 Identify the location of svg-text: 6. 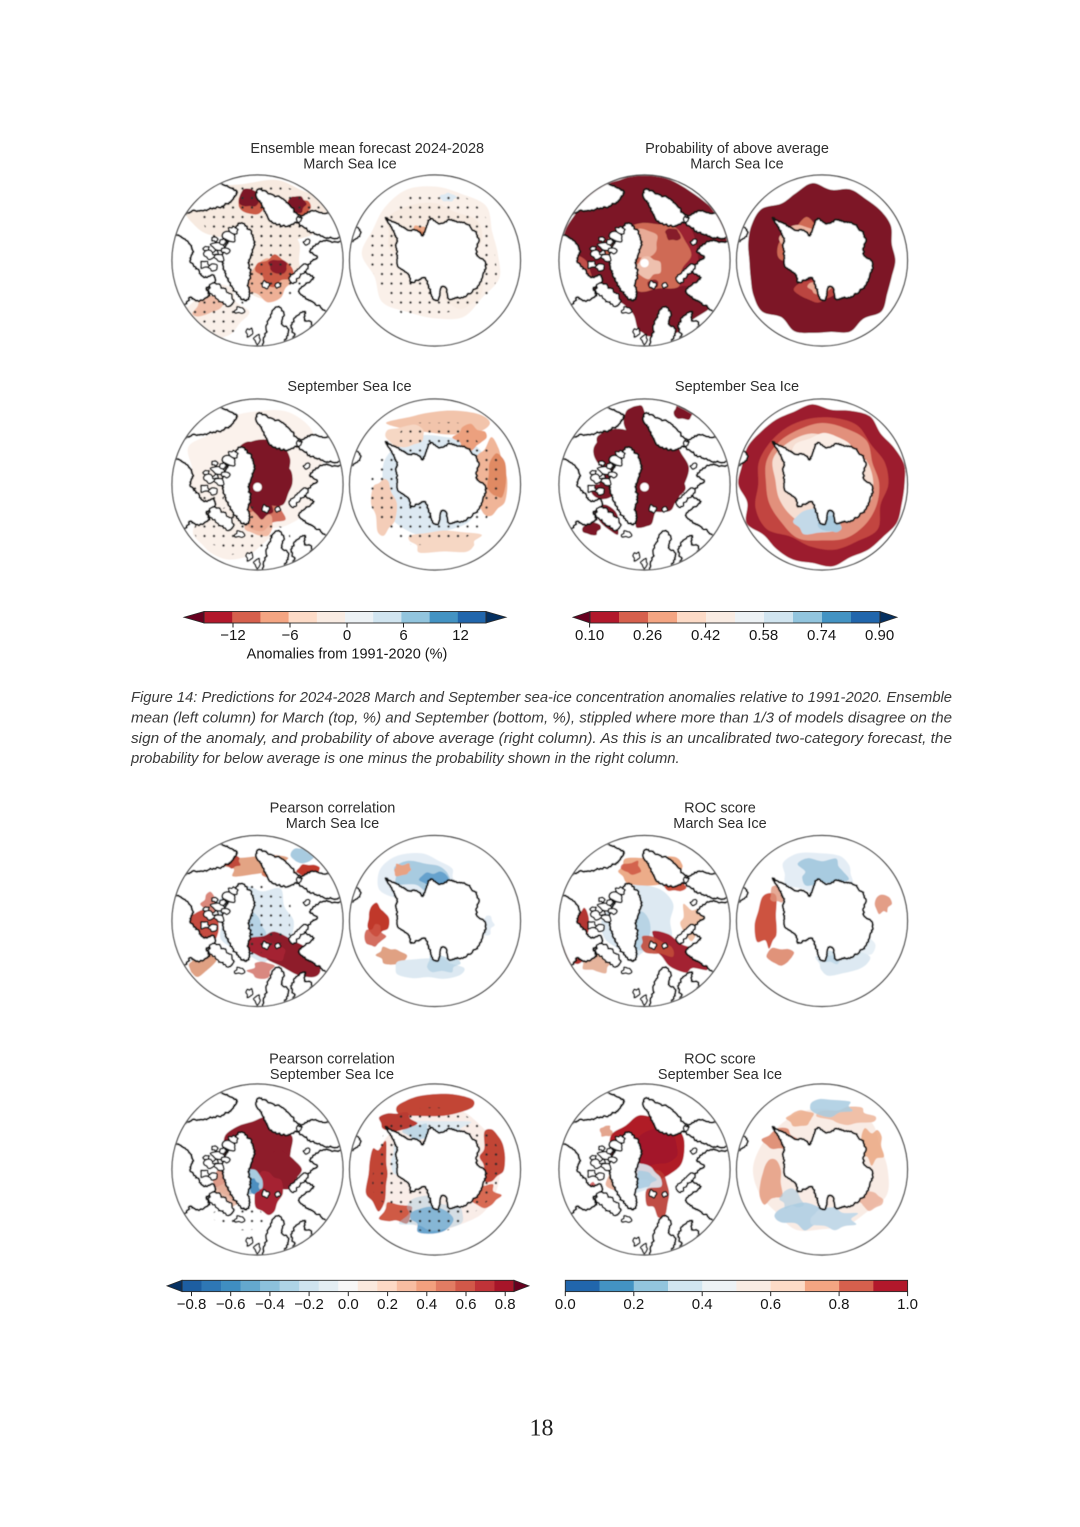
(403, 635).